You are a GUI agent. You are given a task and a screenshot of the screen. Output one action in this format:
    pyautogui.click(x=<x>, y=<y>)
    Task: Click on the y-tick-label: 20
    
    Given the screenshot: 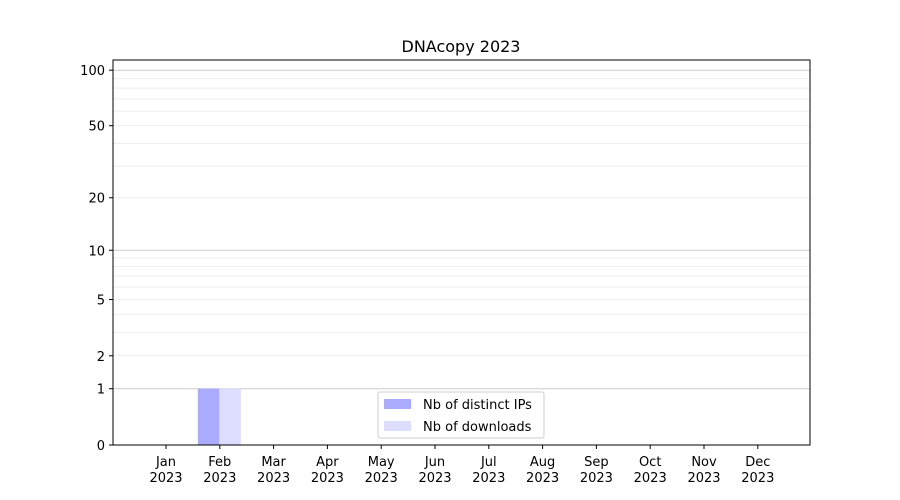 What is the action you would take?
    pyautogui.click(x=96, y=199)
    